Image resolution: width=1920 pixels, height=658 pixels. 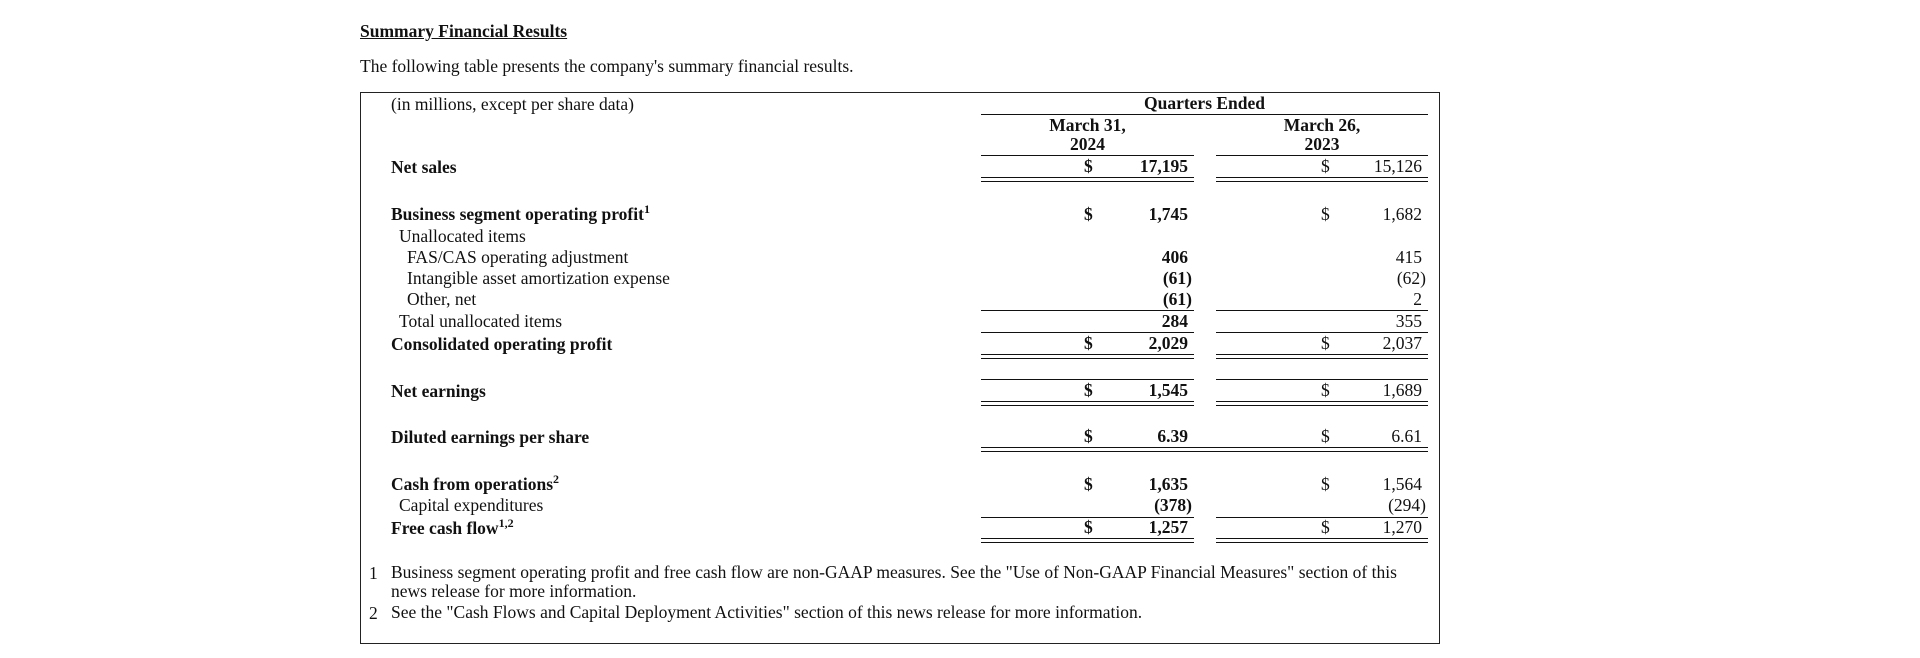 What do you see at coordinates (373, 573) in the screenshot?
I see `footnote-number: 1` at bounding box center [373, 573].